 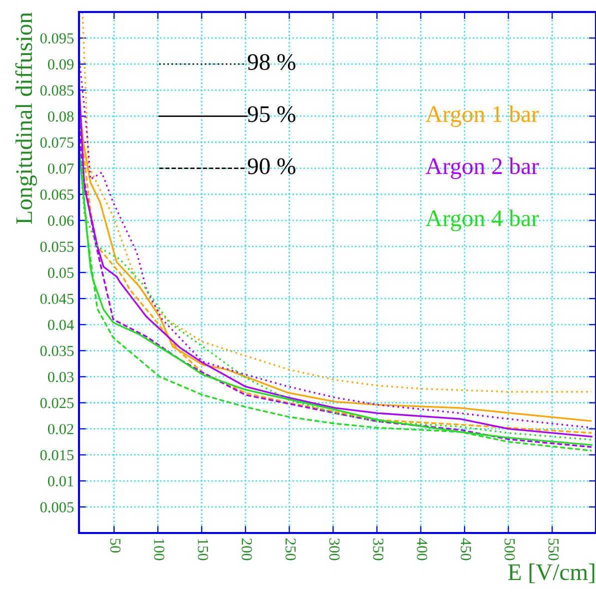 I want to click on x-tick-label: 400, so click(x=422, y=549).